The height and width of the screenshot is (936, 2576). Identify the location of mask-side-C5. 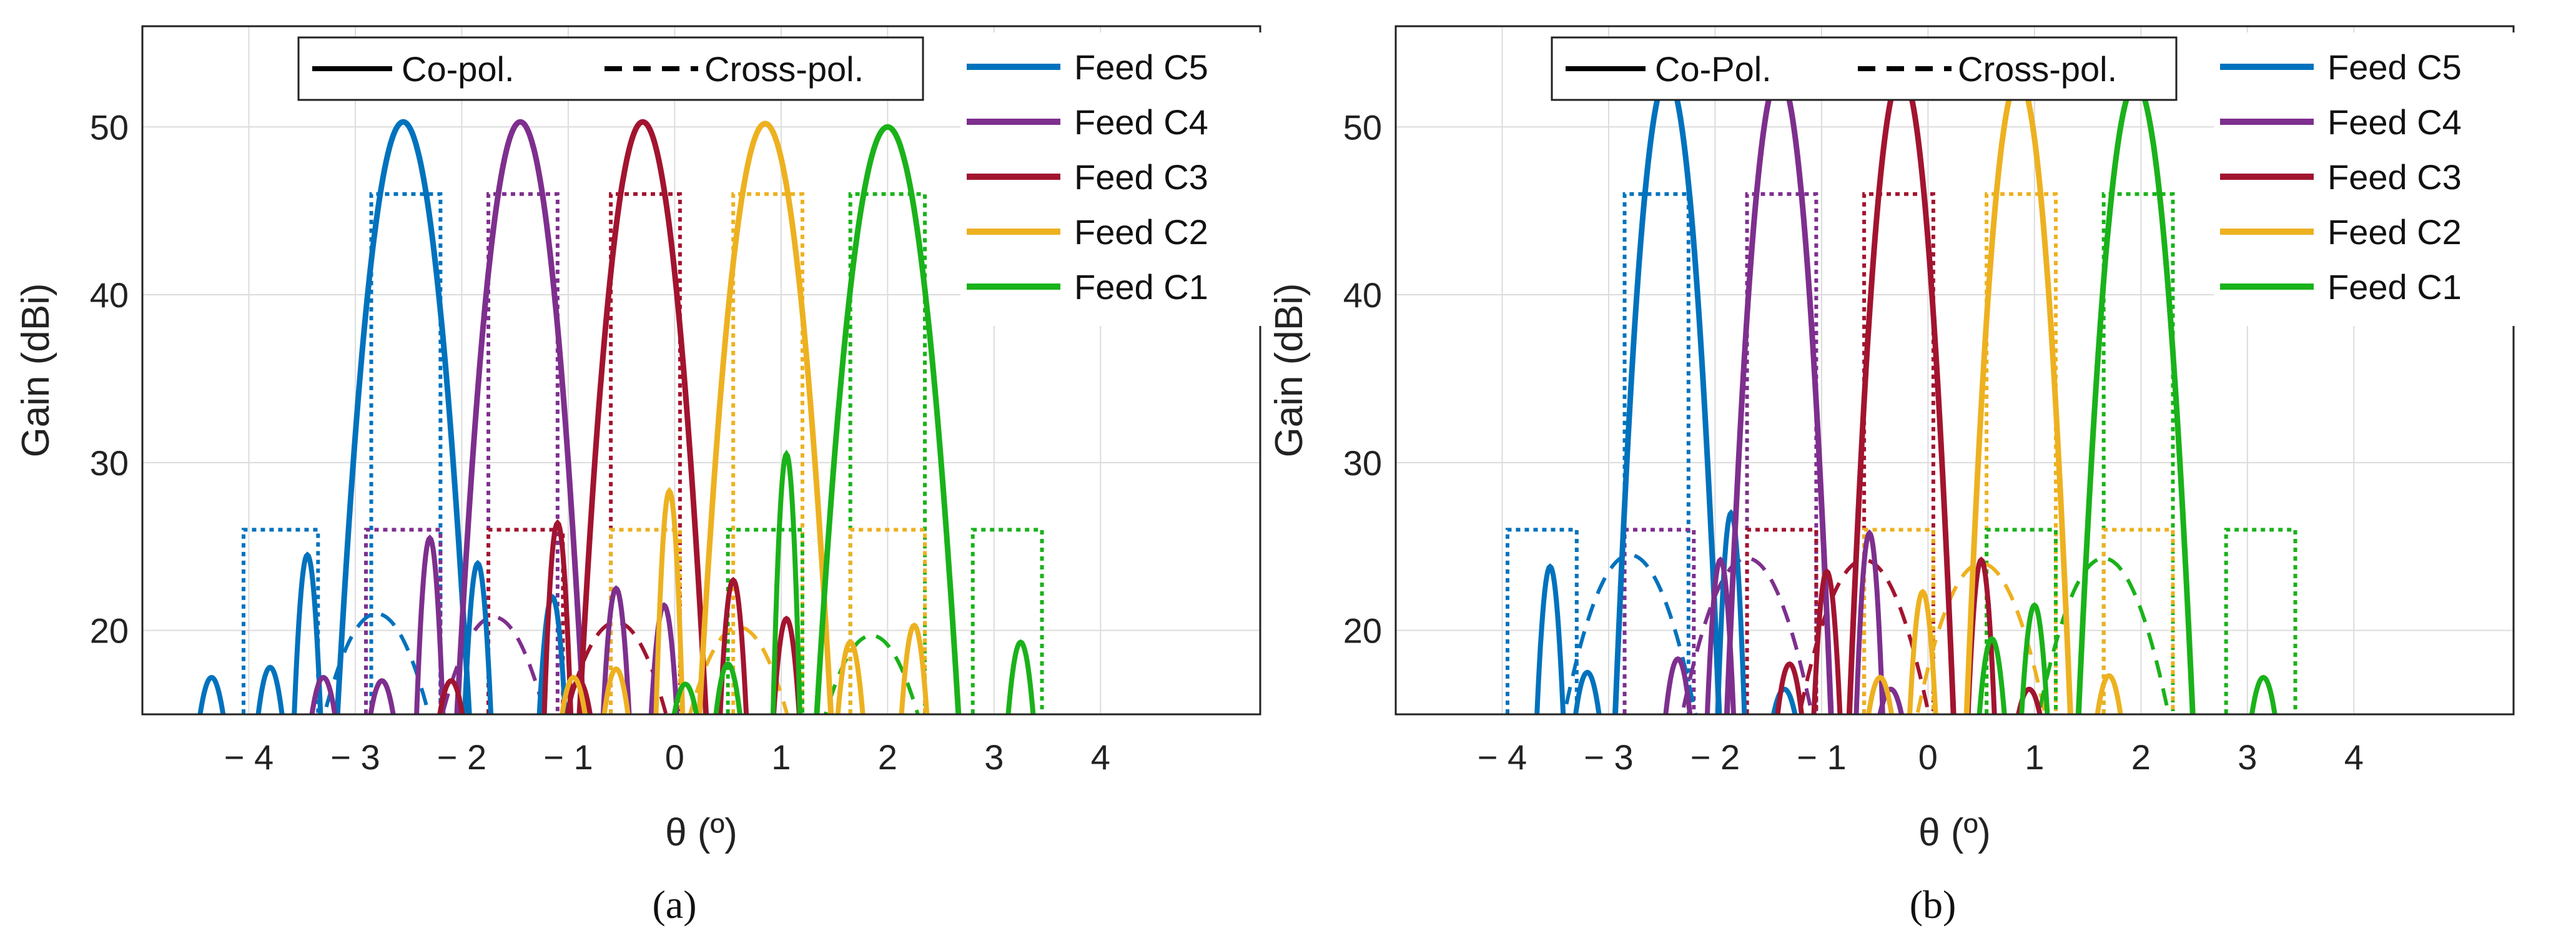
(1542, 621).